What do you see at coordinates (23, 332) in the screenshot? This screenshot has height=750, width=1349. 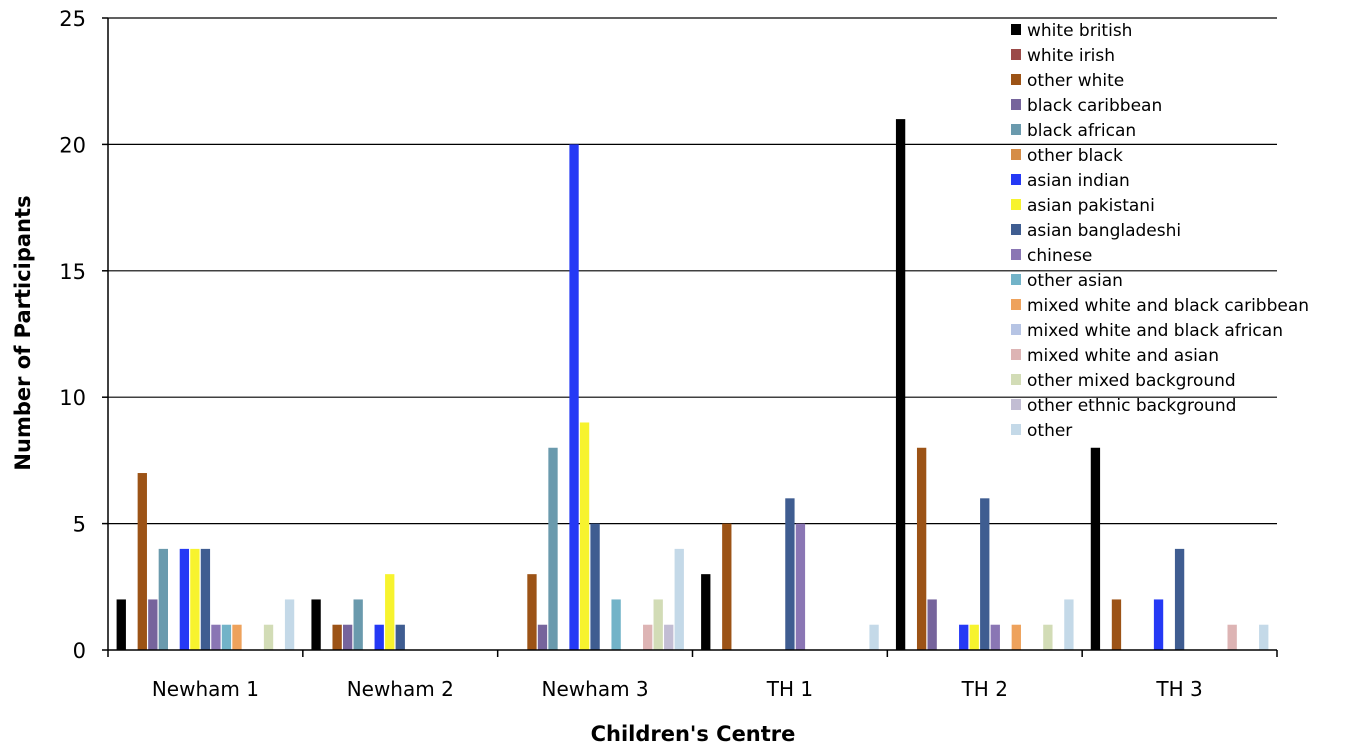 I see `y-axis-title: Number of Participants` at bounding box center [23, 332].